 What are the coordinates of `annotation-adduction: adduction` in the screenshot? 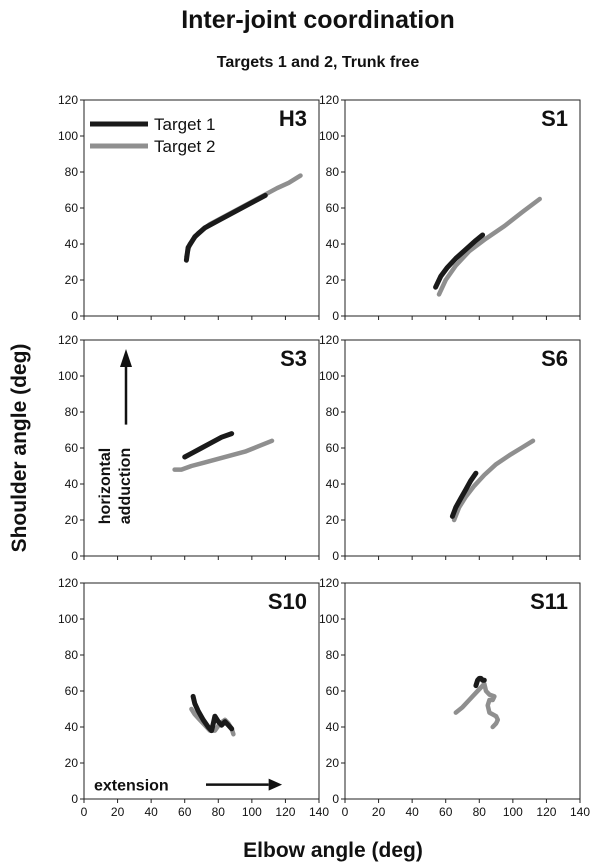 It's located at (125, 486).